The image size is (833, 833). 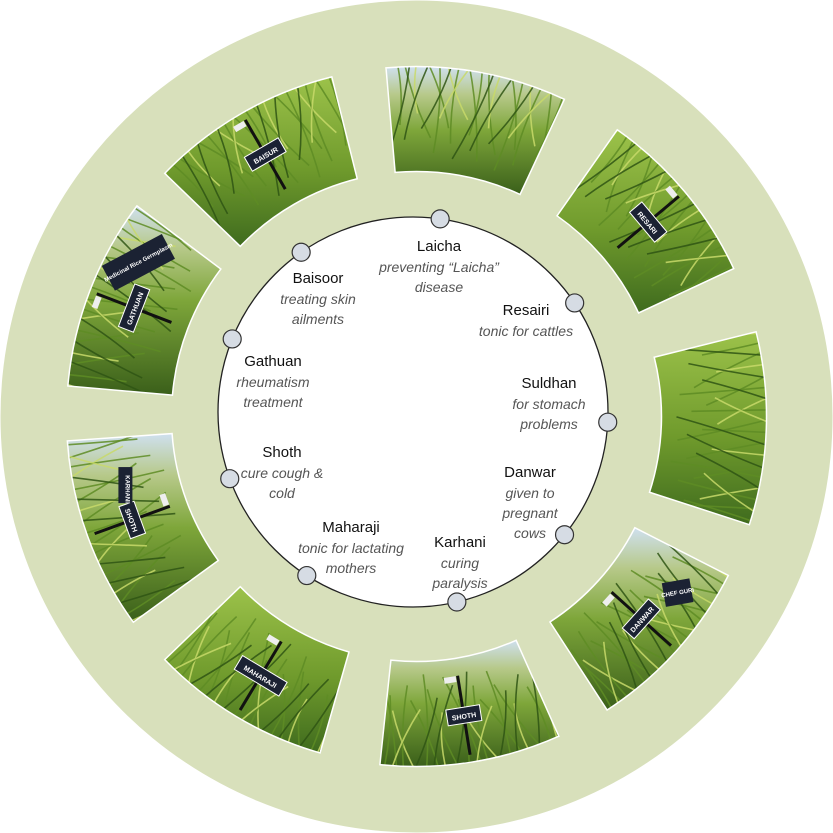 What do you see at coordinates (549, 414) in the screenshot?
I see `variety-use: for stomach problems` at bounding box center [549, 414].